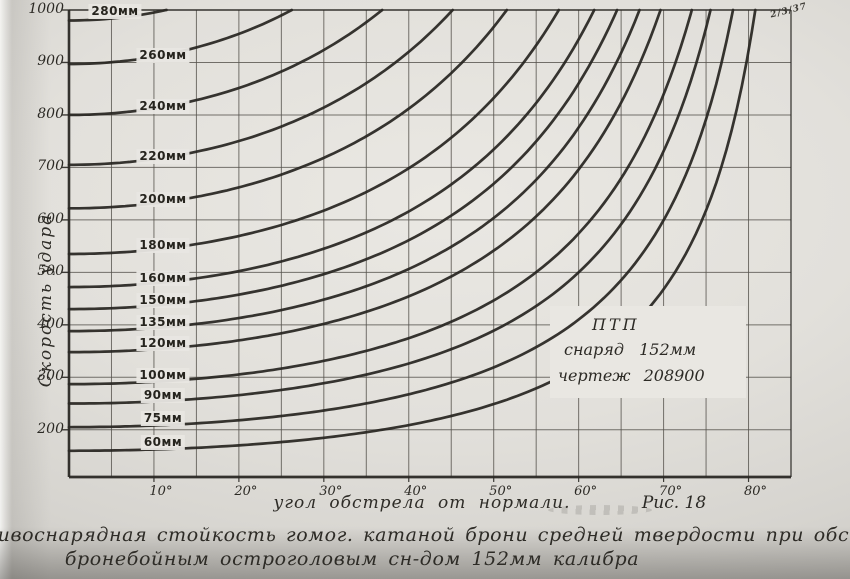 The image size is (850, 579). What do you see at coordinates (630, 349) in the screenshot?
I see `note-box-line-shell: снаряд 152мм` at bounding box center [630, 349].